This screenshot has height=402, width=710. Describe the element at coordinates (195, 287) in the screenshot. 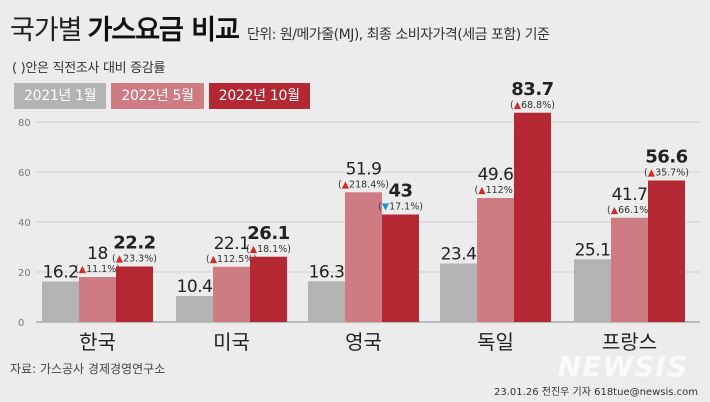

I see `value-label-1-0: 10.4` at that location.